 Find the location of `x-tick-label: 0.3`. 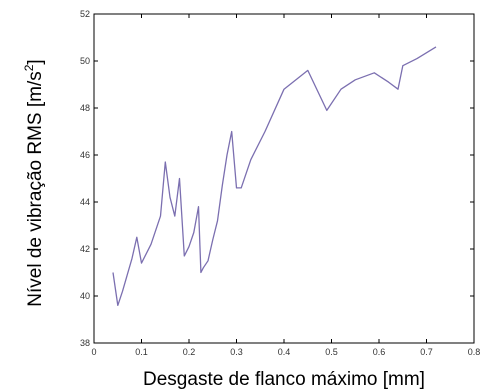

x-tick-label: 0.3 is located at coordinates (236, 352).